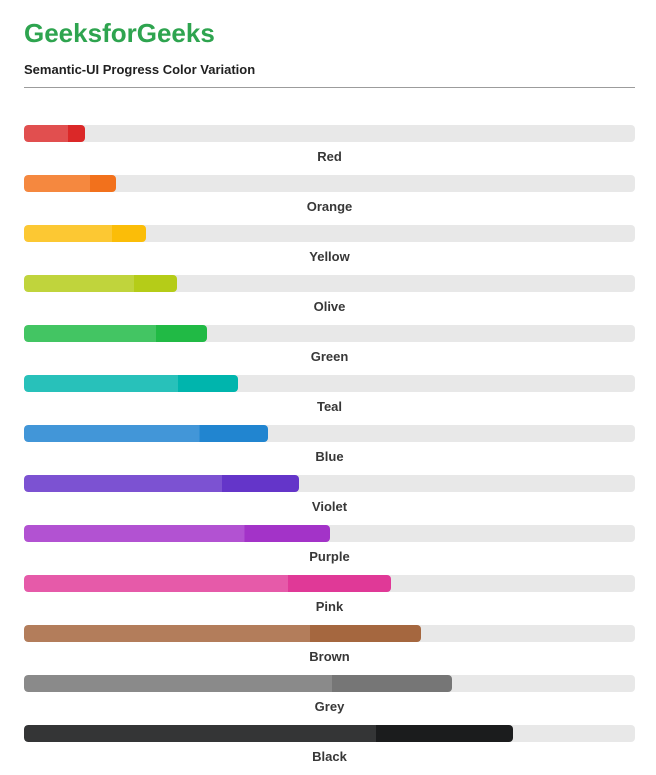 The image size is (656, 775). I want to click on progress-item: Red, so click(329, 150).